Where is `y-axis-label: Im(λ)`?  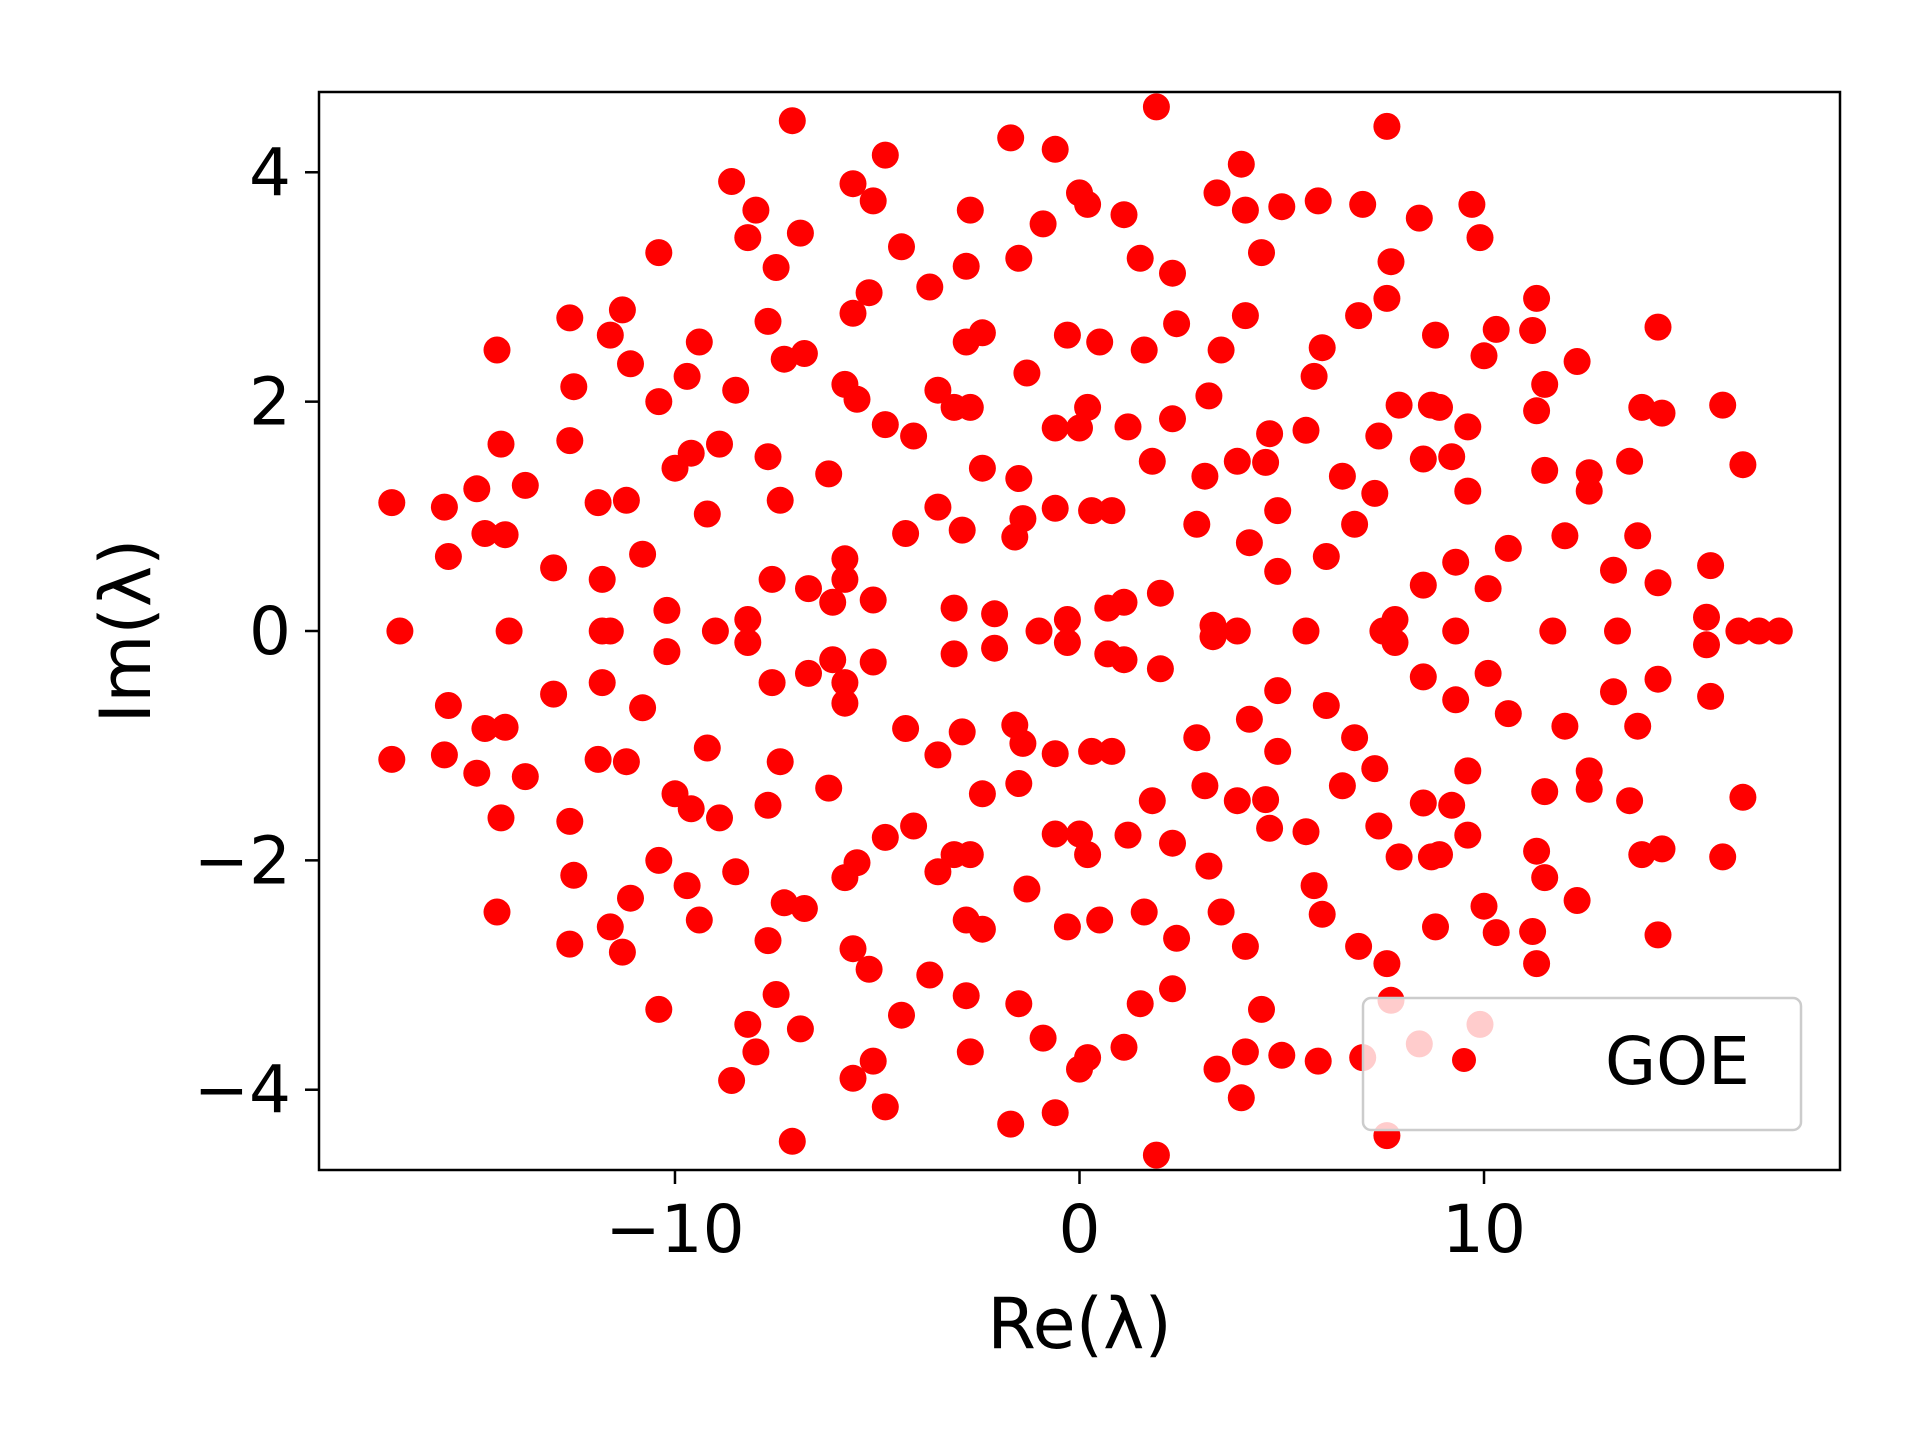
y-axis-label: Im(λ) is located at coordinates (126, 631).